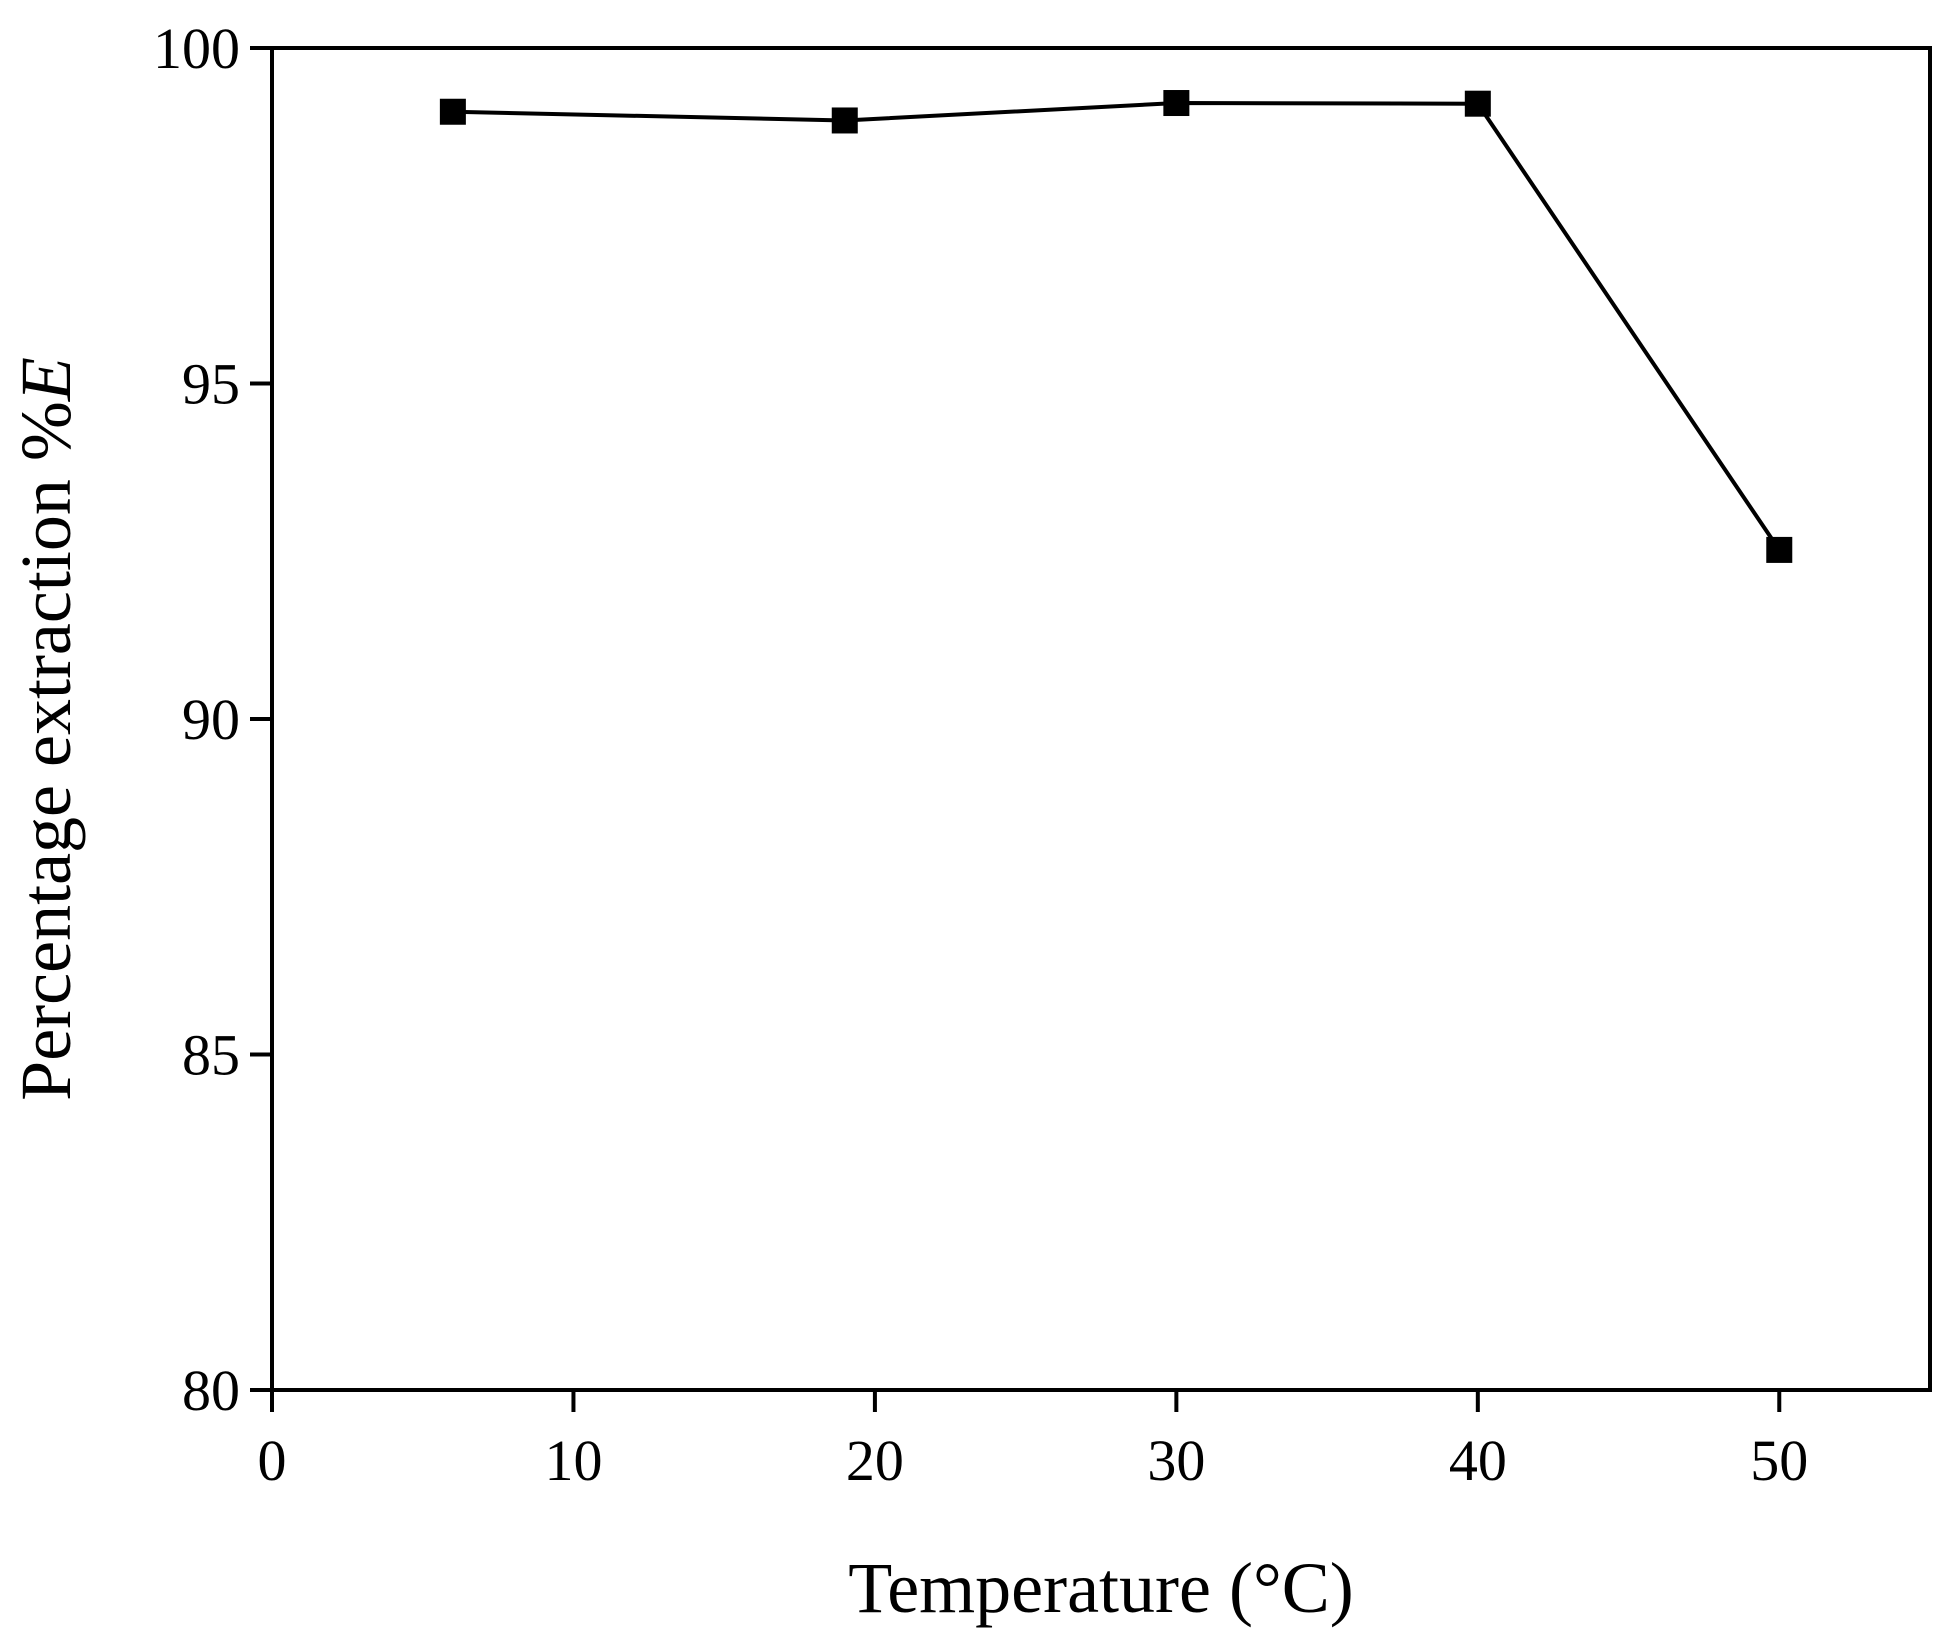  I want to click on x-tick-label: 40, so click(1478, 1460).